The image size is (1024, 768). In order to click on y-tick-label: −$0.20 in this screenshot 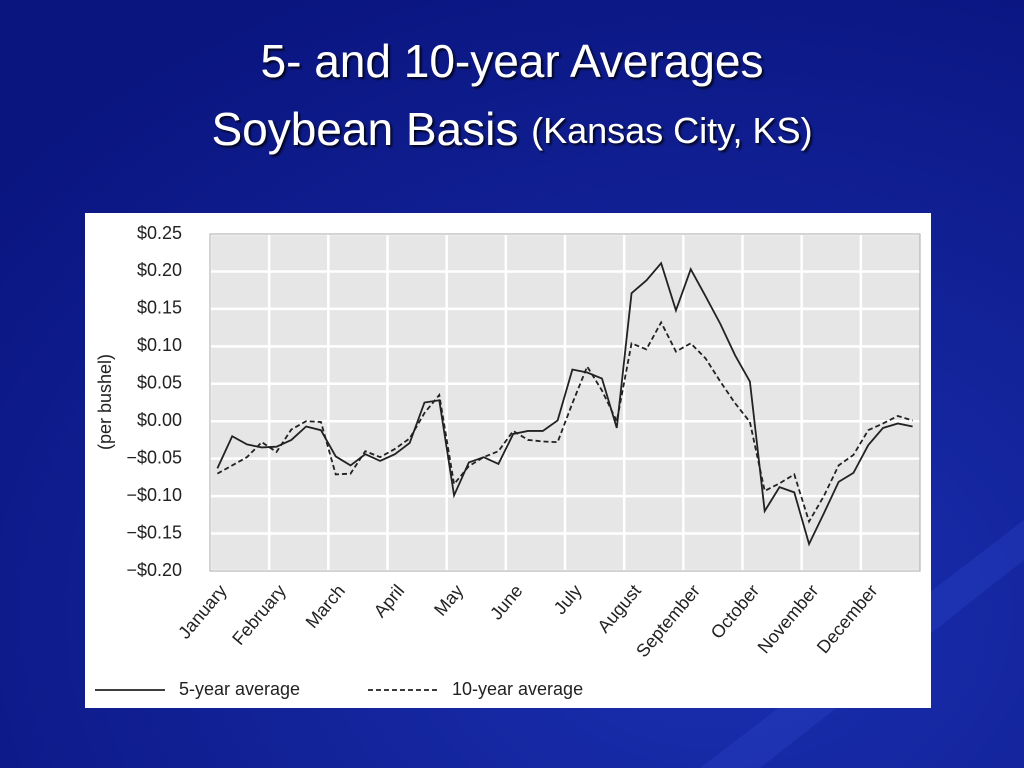, I will do `click(154, 570)`.